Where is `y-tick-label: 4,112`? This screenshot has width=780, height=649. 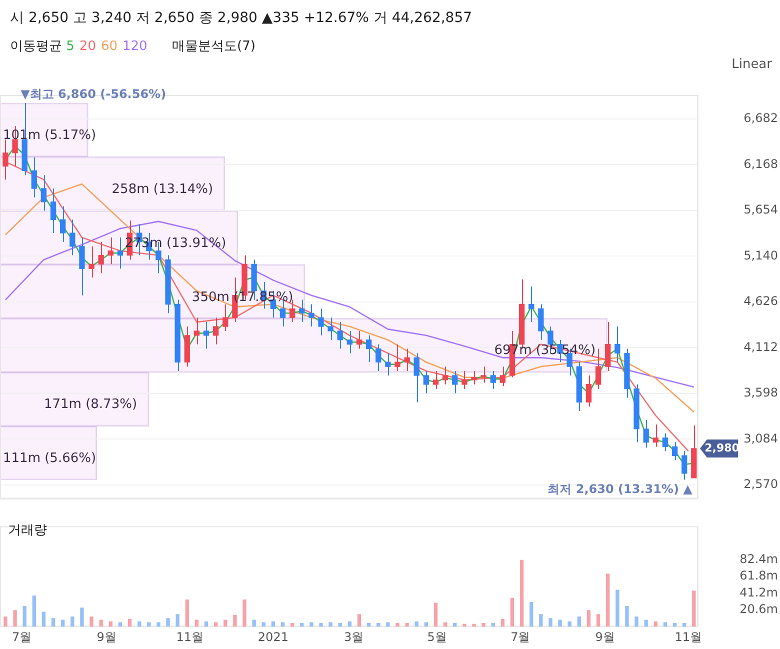
y-tick-label: 4,112 is located at coordinates (761, 347).